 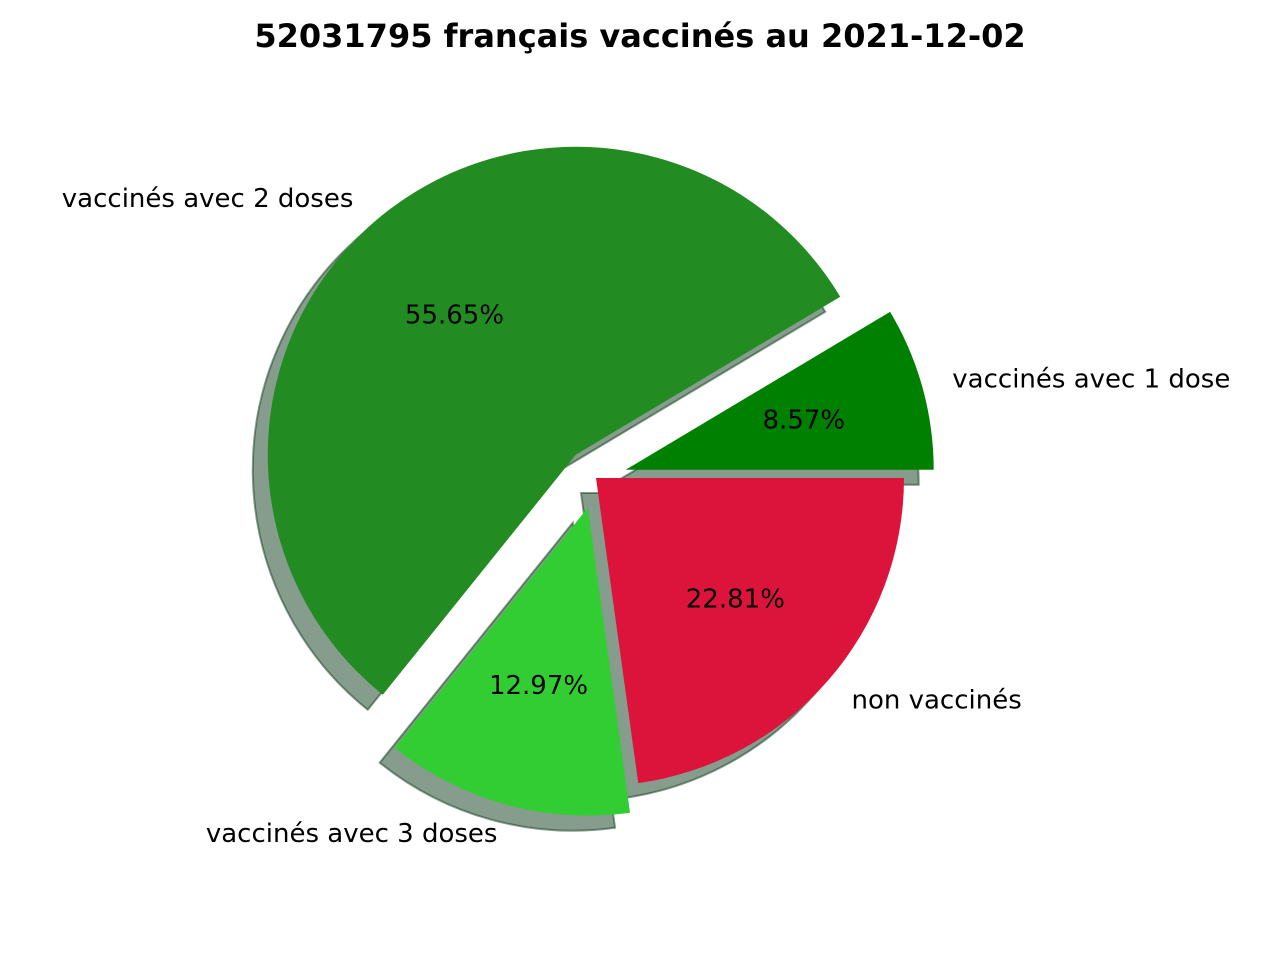 What do you see at coordinates (352, 834) in the screenshot?
I see `slice-label-vaccines-avec-3-doses: vaccinés avec 3 doses` at bounding box center [352, 834].